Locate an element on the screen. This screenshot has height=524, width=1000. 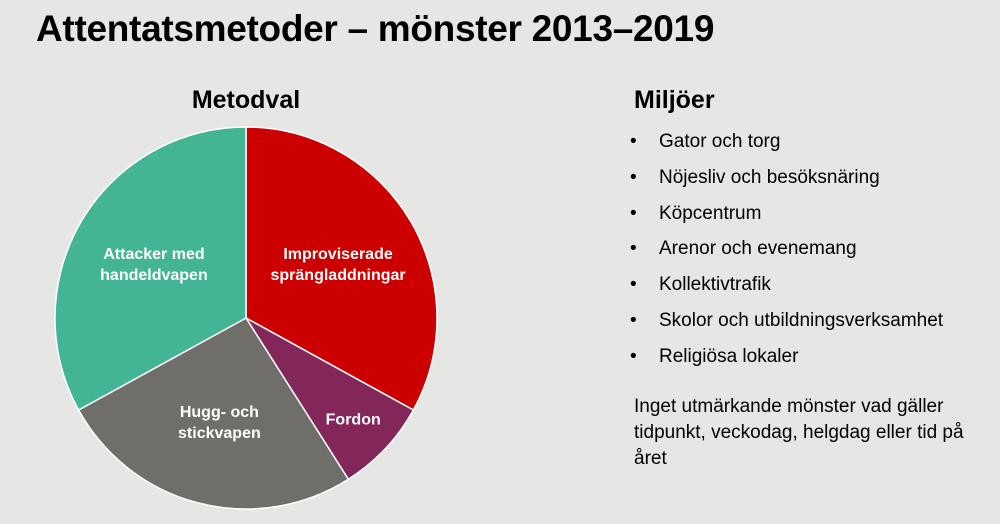
chart-title: Metodval is located at coordinates (246, 100).